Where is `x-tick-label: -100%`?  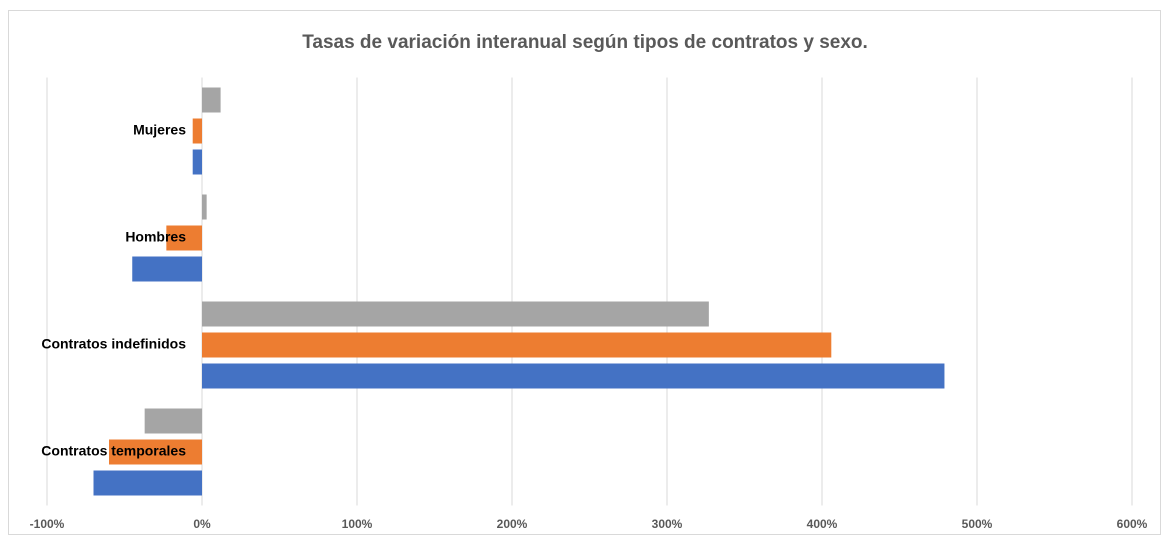 x-tick-label: -100% is located at coordinates (47, 524).